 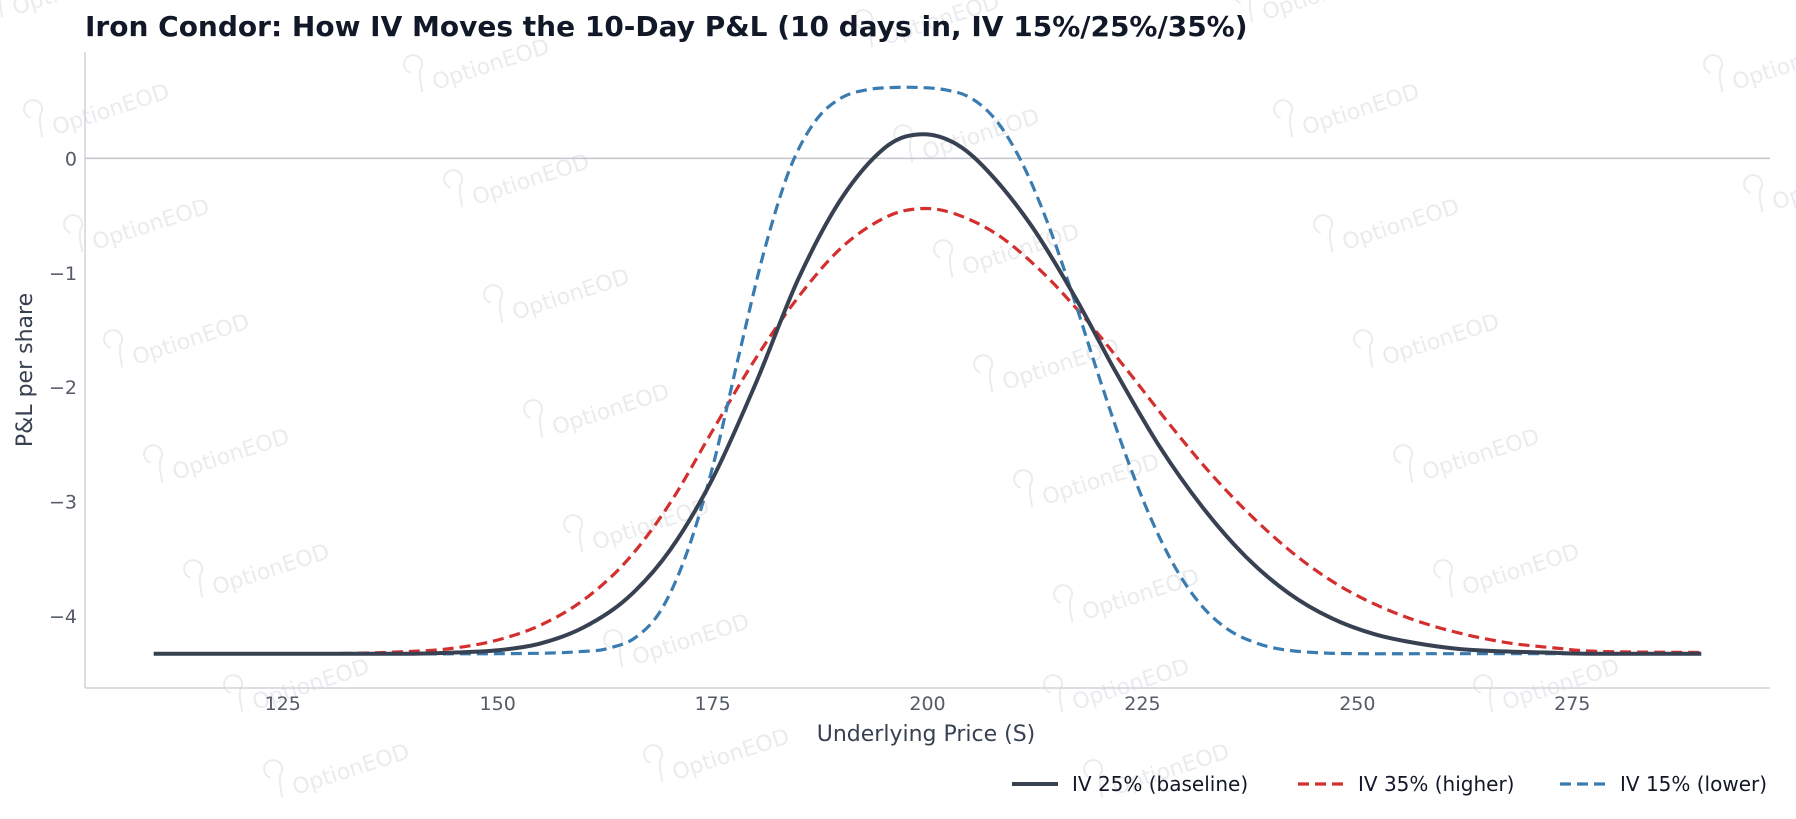 What do you see at coordinates (1142, 704) in the screenshot?
I see `x-tick-225: 225` at bounding box center [1142, 704].